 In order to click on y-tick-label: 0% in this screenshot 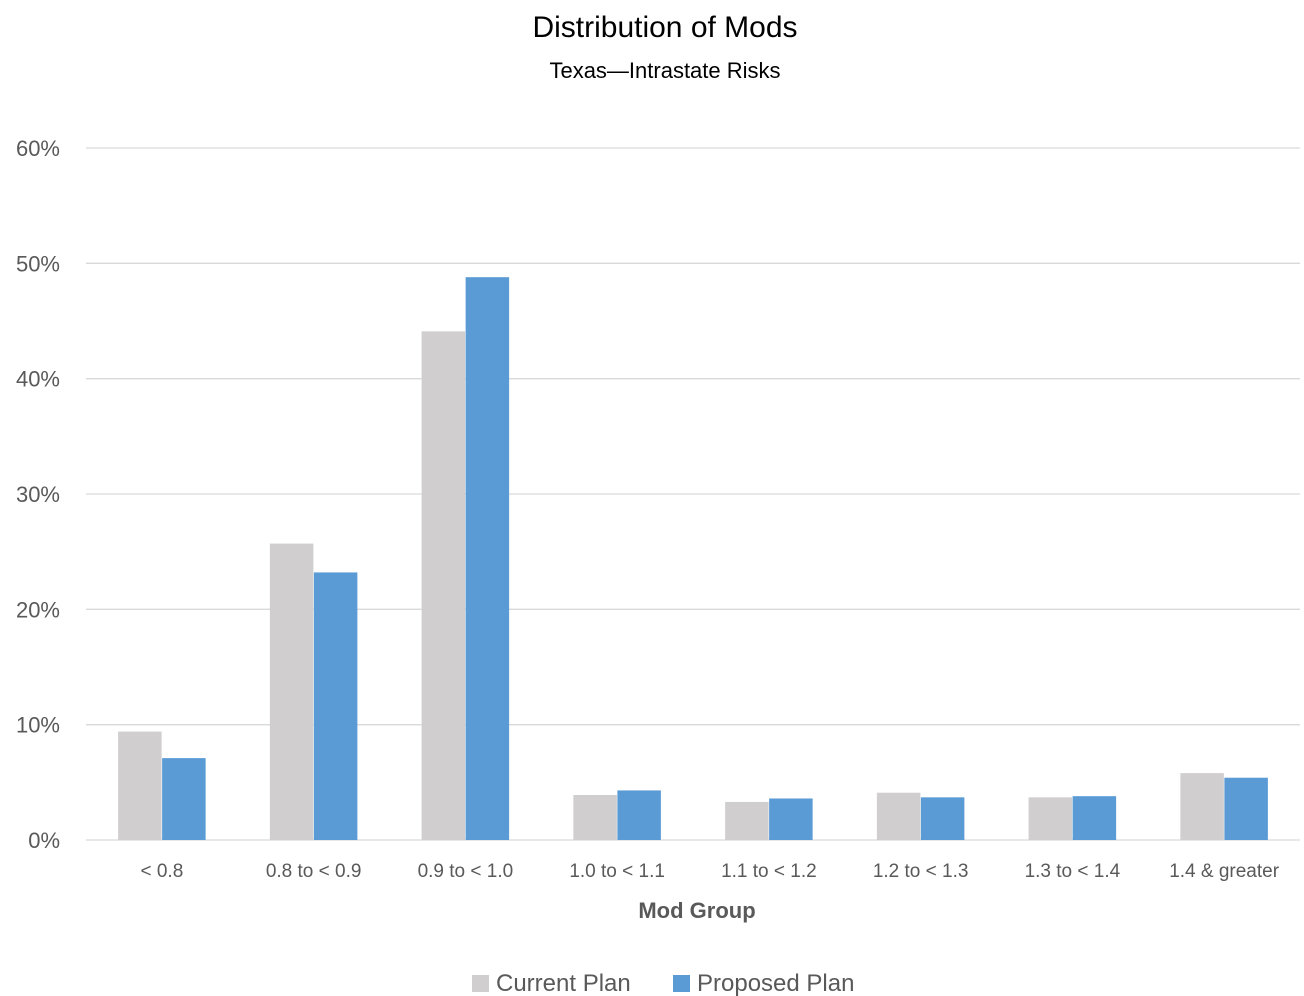, I will do `click(44, 840)`.